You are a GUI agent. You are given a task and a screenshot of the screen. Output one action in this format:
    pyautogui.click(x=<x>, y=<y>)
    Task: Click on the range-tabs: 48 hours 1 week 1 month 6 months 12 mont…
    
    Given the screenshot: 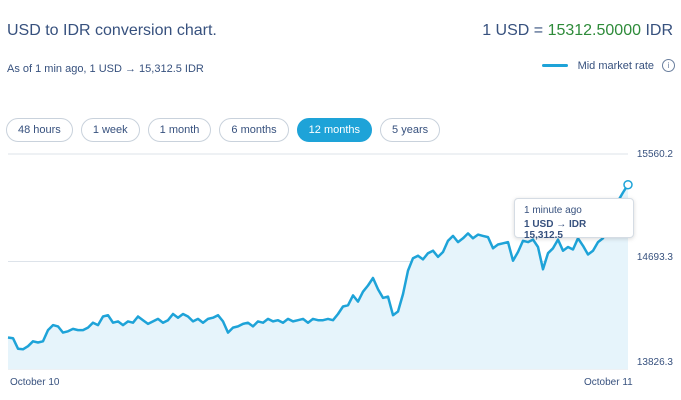 What is the action you would take?
    pyautogui.click(x=223, y=130)
    